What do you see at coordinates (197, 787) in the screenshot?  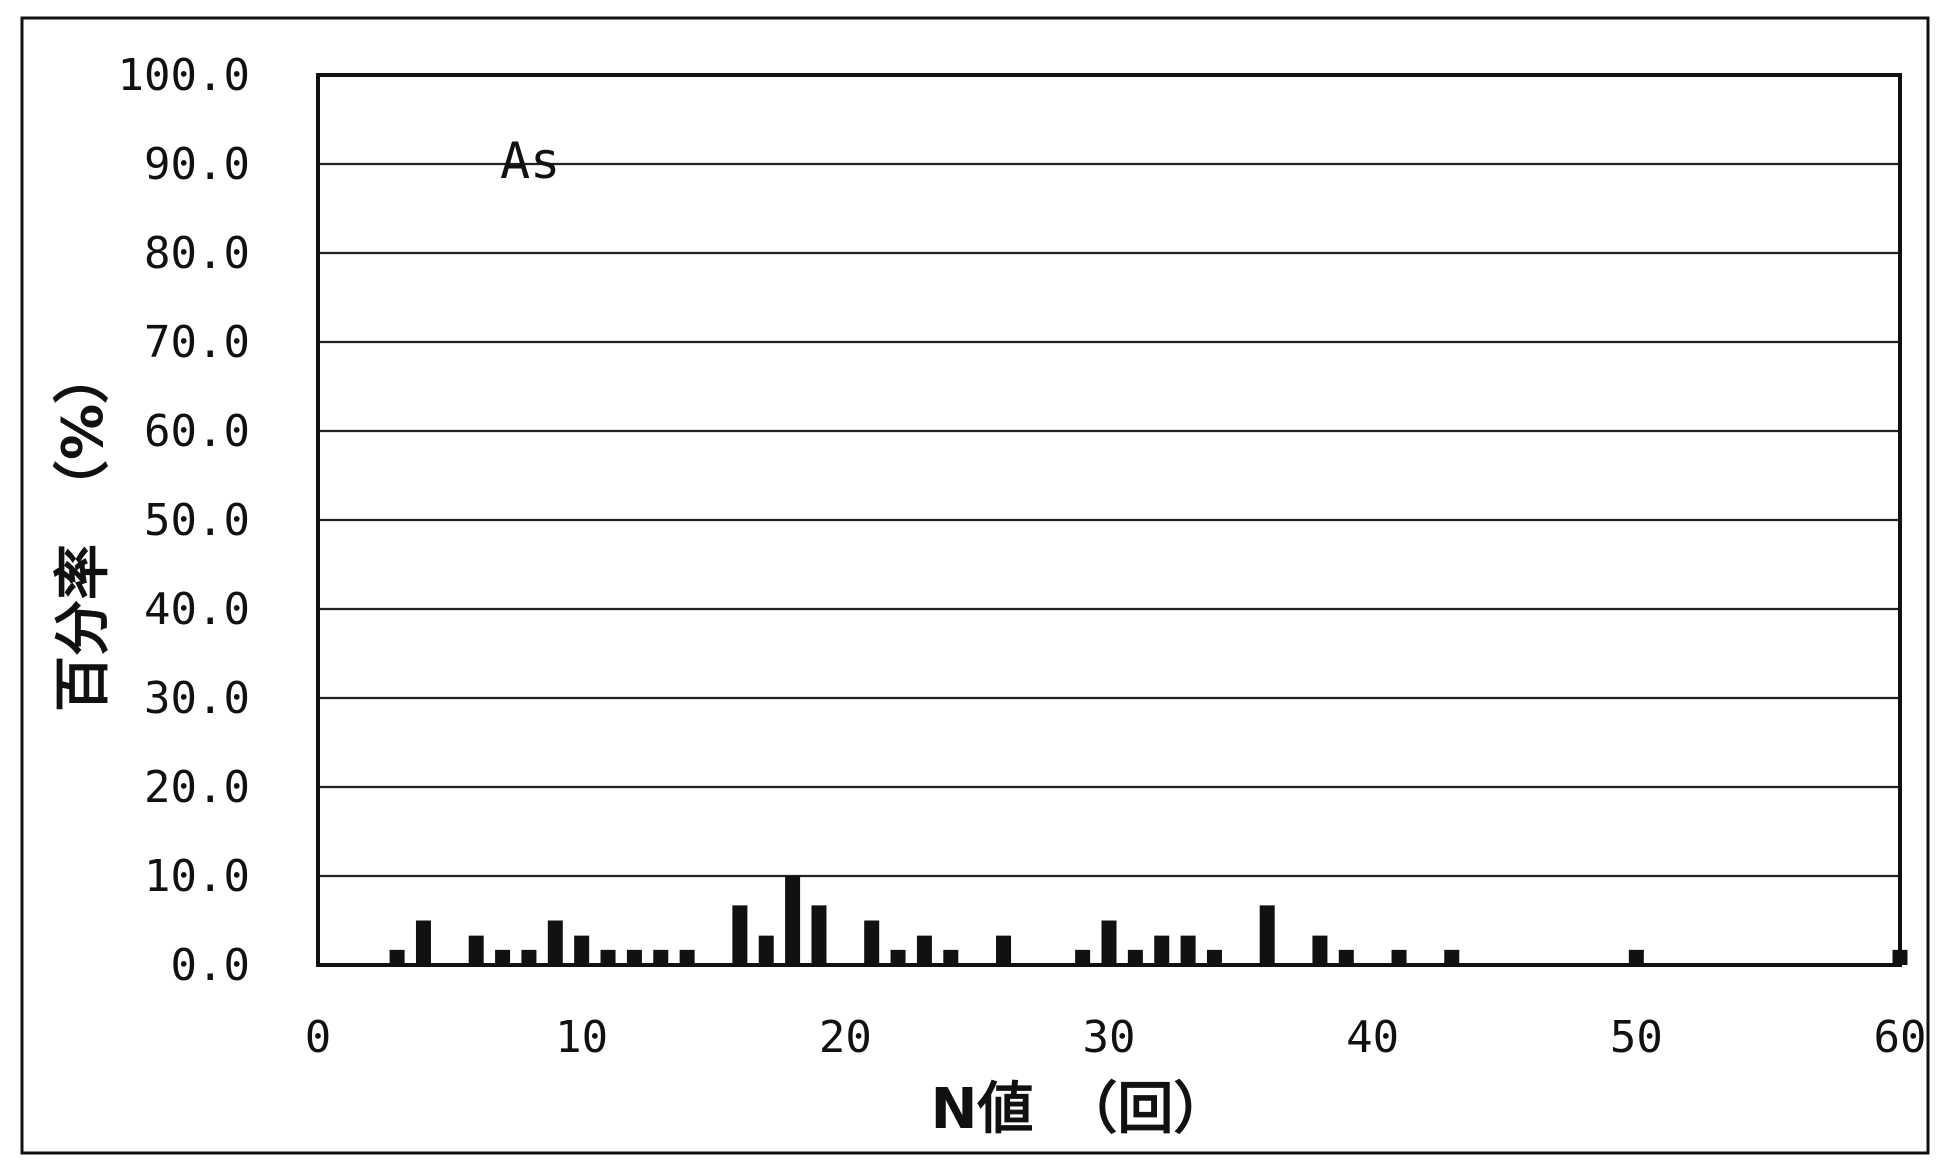 I see `y-tick-label: 20.0` at bounding box center [197, 787].